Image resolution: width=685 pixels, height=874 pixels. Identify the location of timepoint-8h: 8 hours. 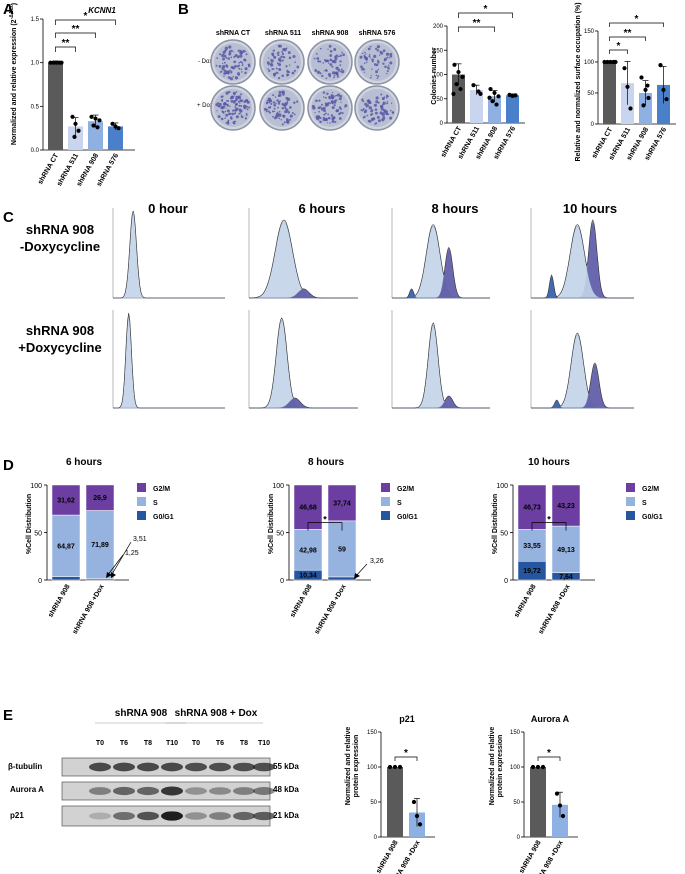
(455, 208).